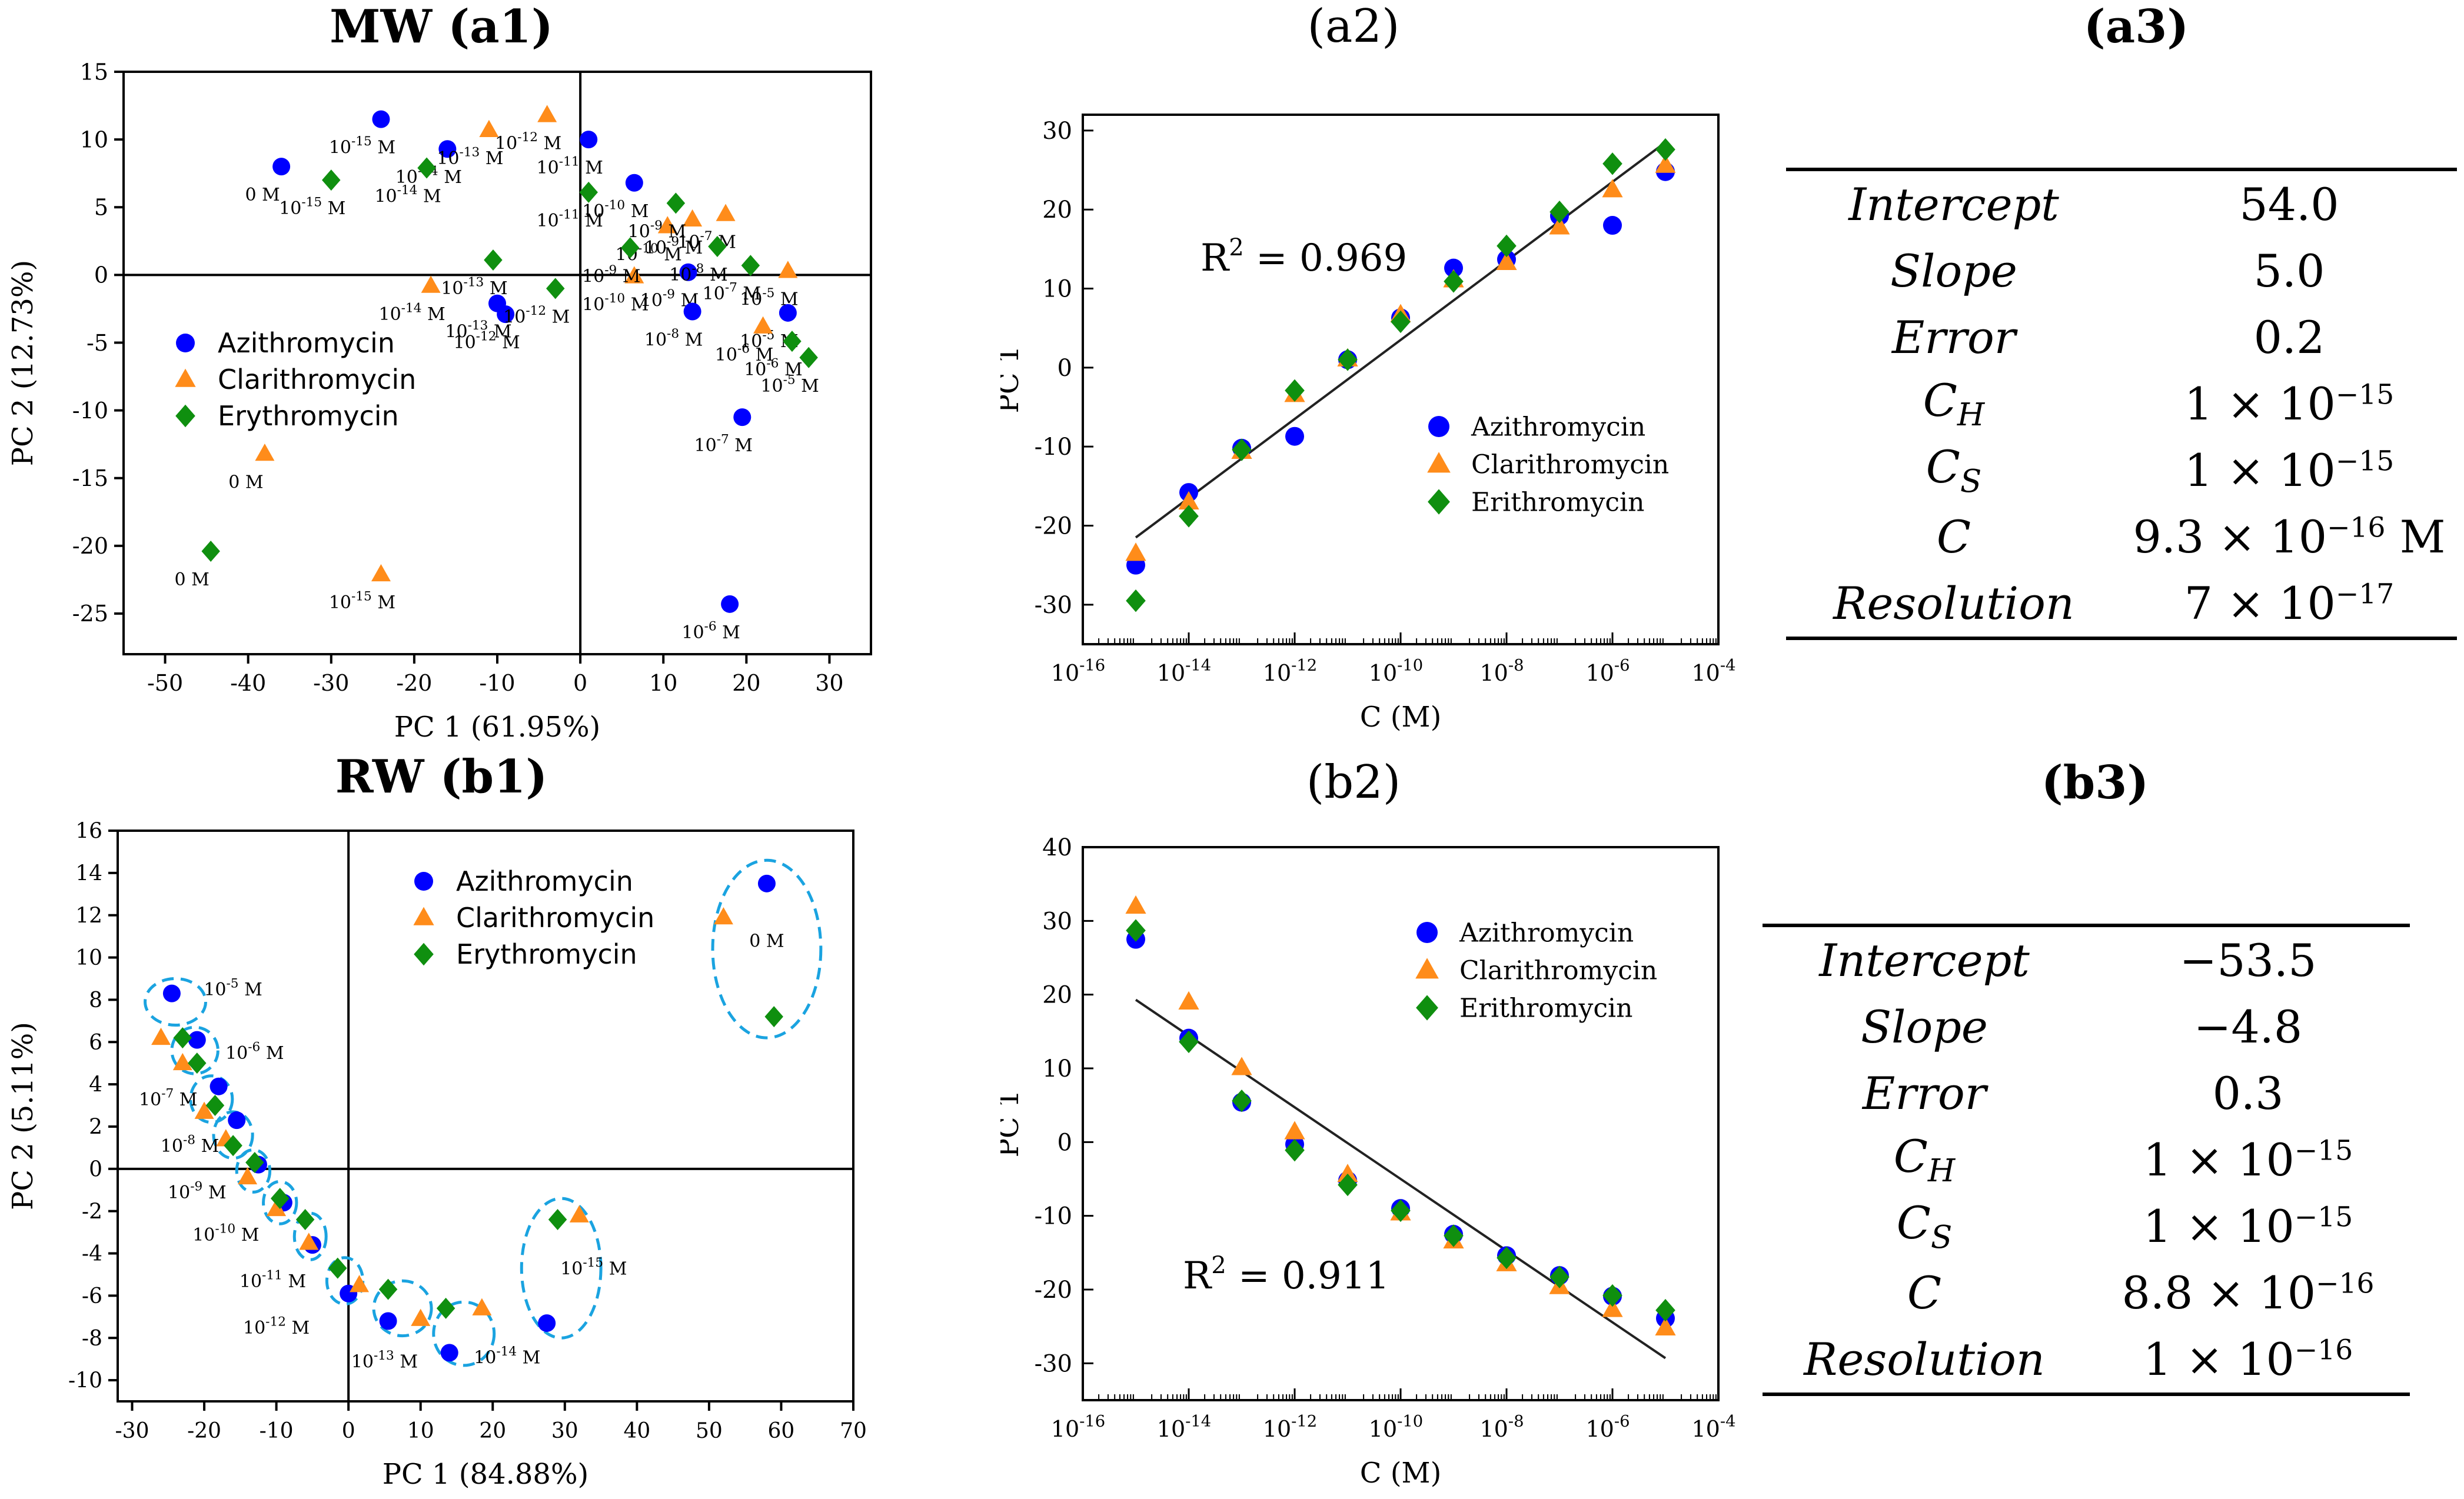  I want to click on b3-title-tag: (b3), so click(2095, 783).